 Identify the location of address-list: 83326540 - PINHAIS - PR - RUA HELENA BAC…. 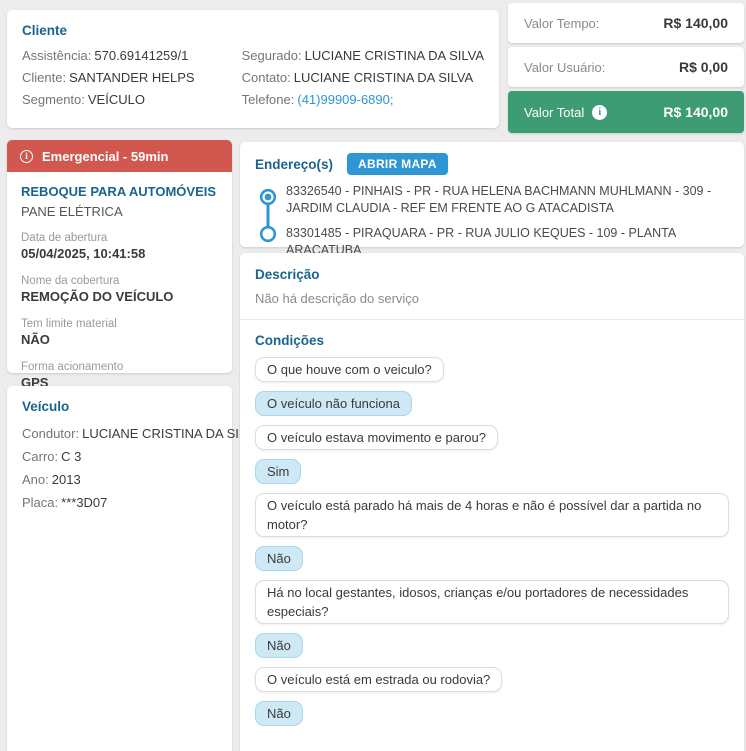
(508, 221).